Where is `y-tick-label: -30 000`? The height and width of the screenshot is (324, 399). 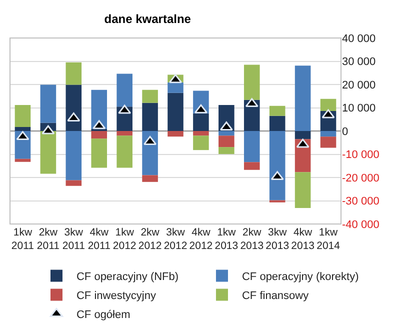 y-tick-label: -30 000 is located at coordinates (361, 202).